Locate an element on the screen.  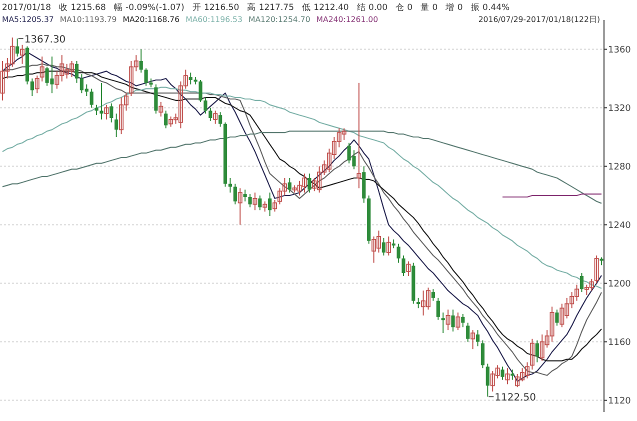
y-tick-label: 1240 is located at coordinates (620, 225).